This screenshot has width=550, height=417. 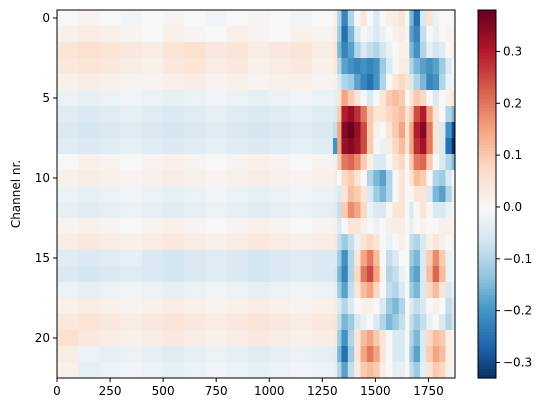 I want to click on colorbar-frame, so click(x=487, y=194).